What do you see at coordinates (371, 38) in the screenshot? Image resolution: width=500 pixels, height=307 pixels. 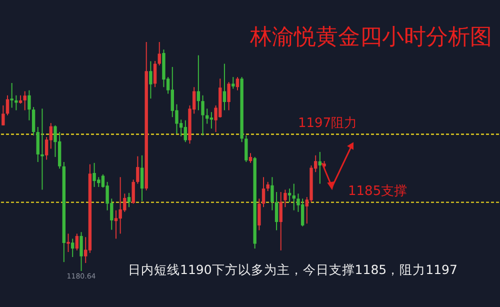 I see `chart-title: 林渝悦黄金四小时分析图` at bounding box center [371, 38].